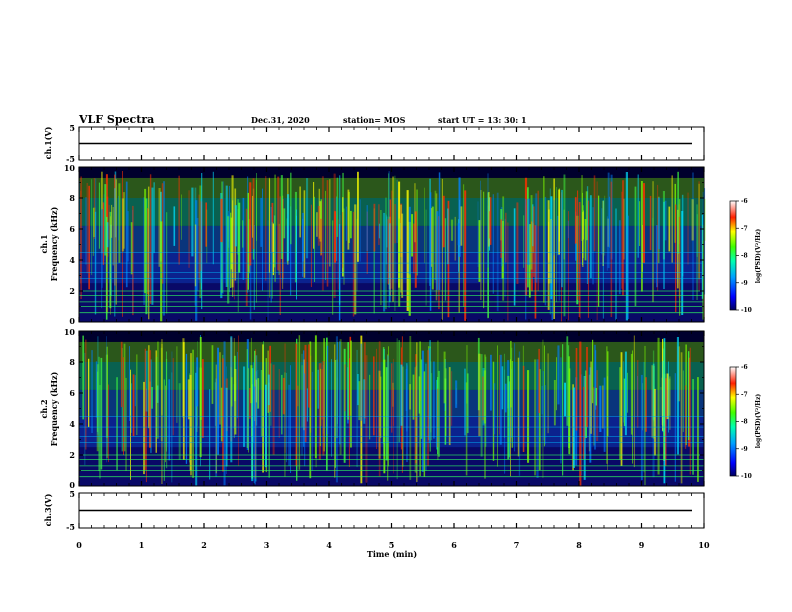  What do you see at coordinates (642, 545) in the screenshot?
I see `x-tick-label: 9` at bounding box center [642, 545].